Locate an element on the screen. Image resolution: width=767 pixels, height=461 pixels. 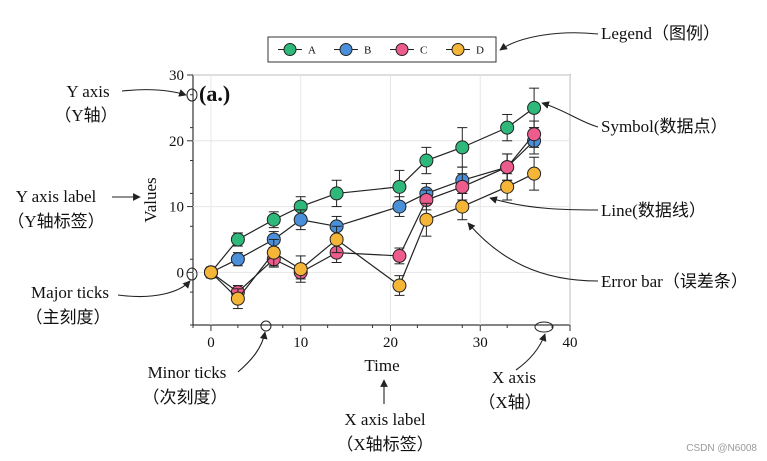
x-tick-label: 0 is located at coordinates (211, 343).